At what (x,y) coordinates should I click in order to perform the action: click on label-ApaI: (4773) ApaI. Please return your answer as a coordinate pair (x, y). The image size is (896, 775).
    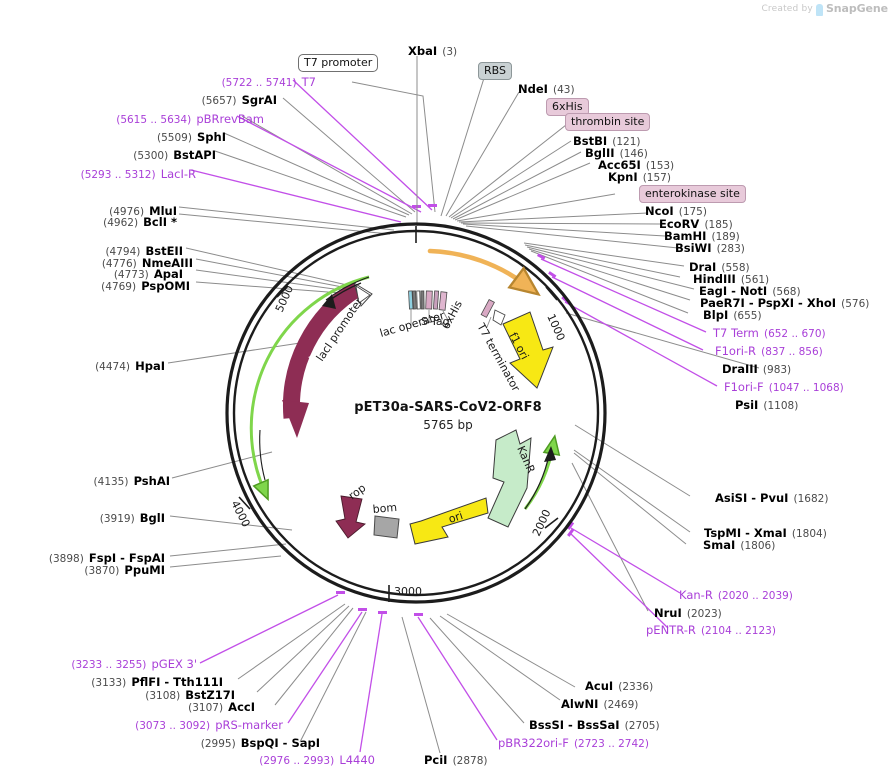
    Looking at the image, I should click on (148, 274).